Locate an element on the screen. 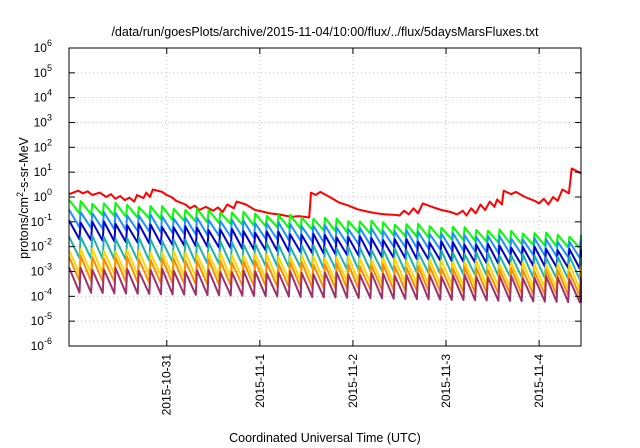 This screenshot has height=448, width=640. y-tick-label-exp: -5 is located at coordinates (48, 316).